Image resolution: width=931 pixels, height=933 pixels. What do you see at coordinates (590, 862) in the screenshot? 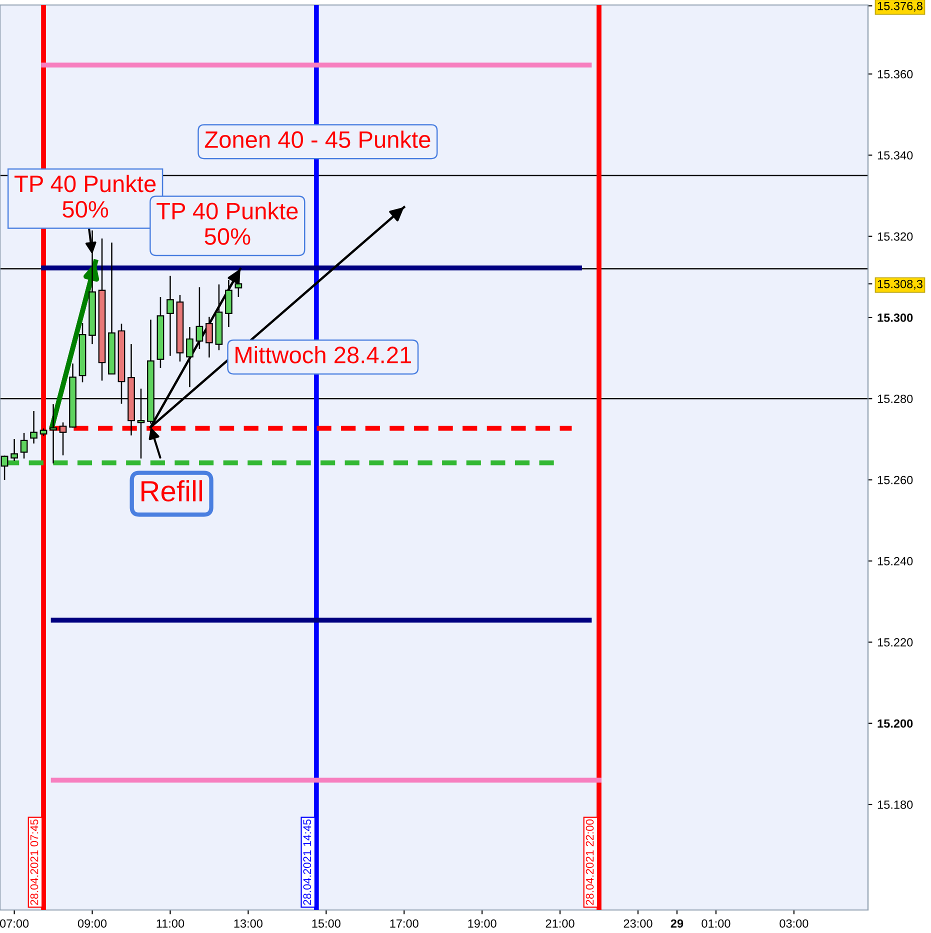
I see `ref-line-label: 28.04.2021 22:00` at bounding box center [590, 862].